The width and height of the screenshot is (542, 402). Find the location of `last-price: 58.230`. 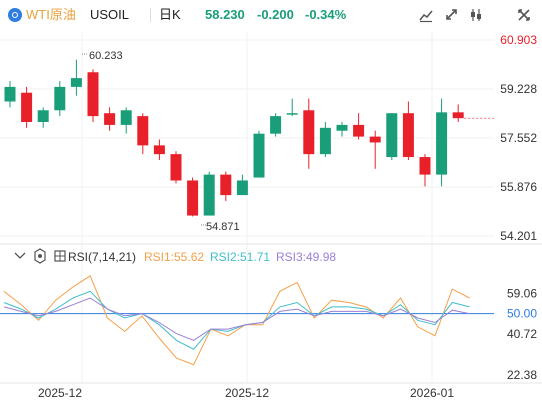

last-price: 58.230 is located at coordinates (225, 14).